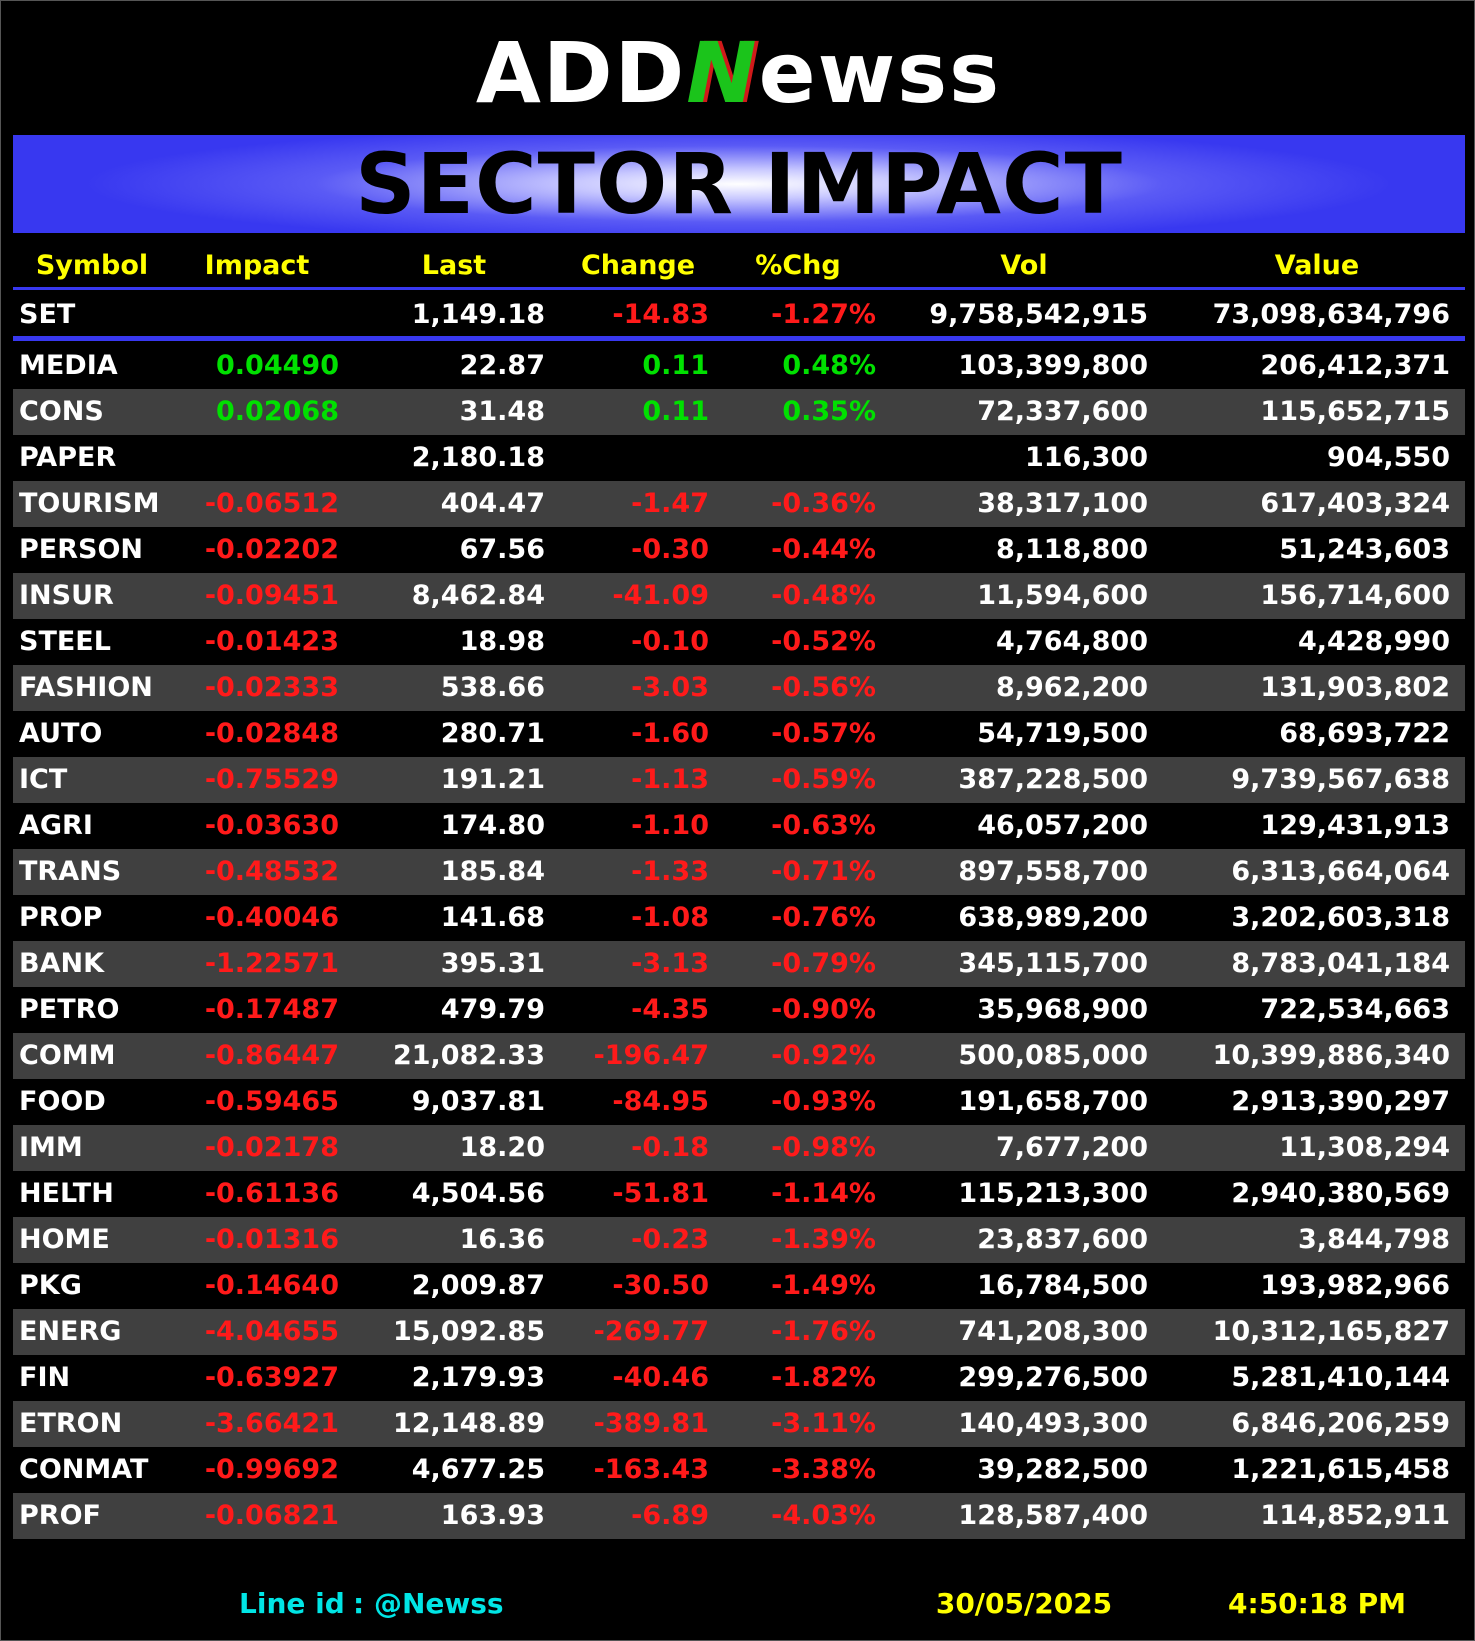 The width and height of the screenshot is (1475, 1641). Describe the element at coordinates (468, 1055) in the screenshot. I see `last-cell: 21,082.33` at that location.